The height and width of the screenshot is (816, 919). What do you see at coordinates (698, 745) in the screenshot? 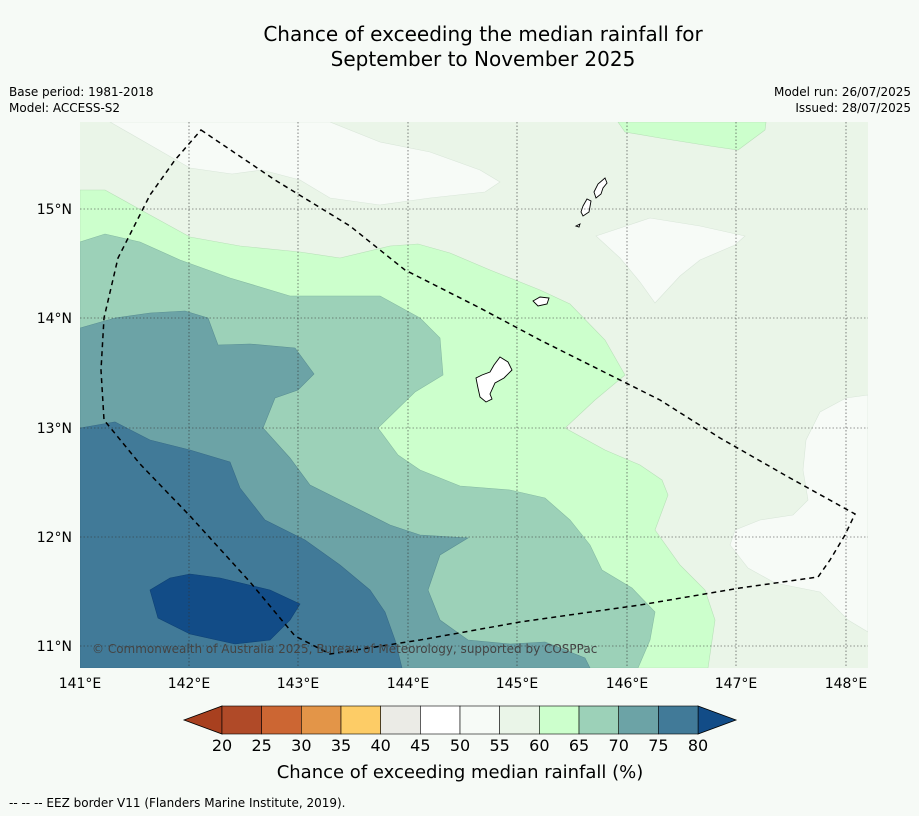
I see `colorbar-tick-label: 80` at bounding box center [698, 745].